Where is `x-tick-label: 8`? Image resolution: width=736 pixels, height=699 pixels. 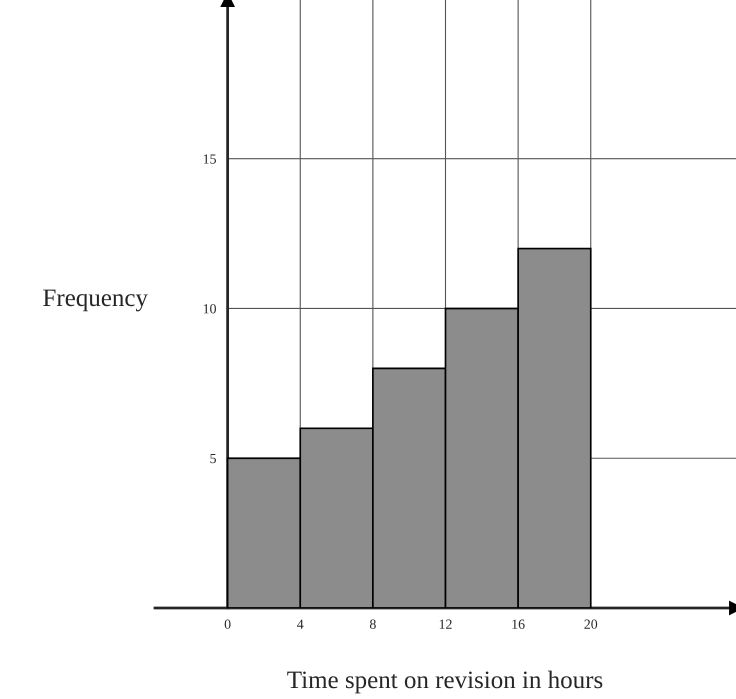
x-tick-label: 8 is located at coordinates (373, 624).